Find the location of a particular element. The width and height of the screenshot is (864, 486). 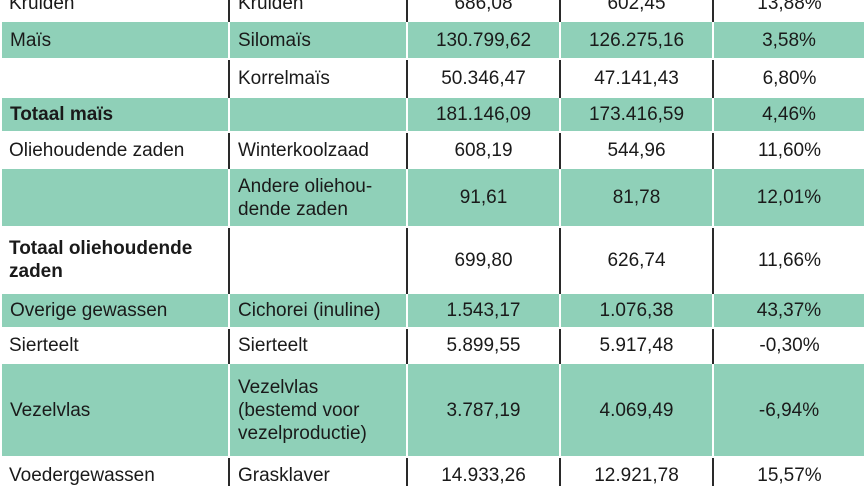

crop-group-cell: Maïs is located at coordinates (115, 40).